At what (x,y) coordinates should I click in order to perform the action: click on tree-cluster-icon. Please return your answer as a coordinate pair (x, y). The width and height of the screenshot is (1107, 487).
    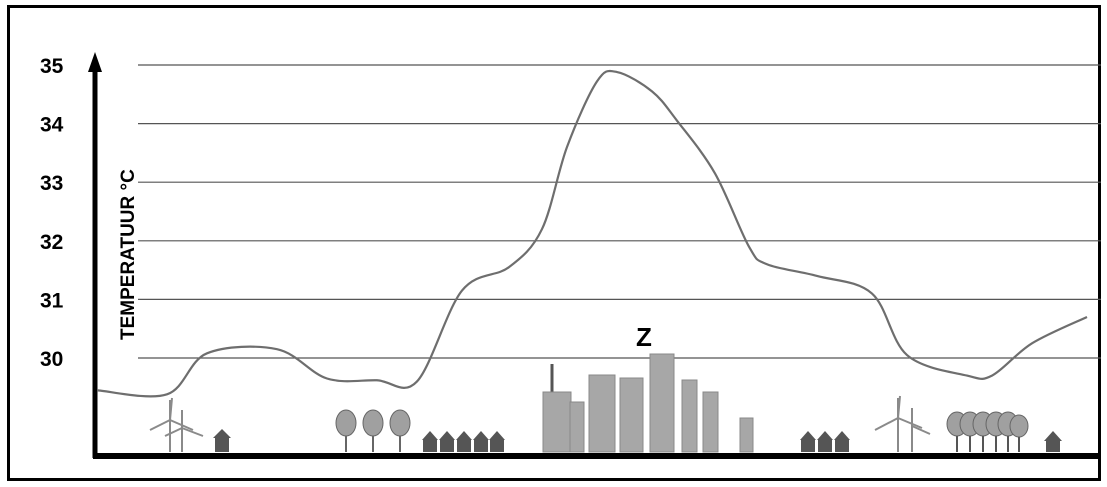
    Looking at the image, I should click on (987, 431).